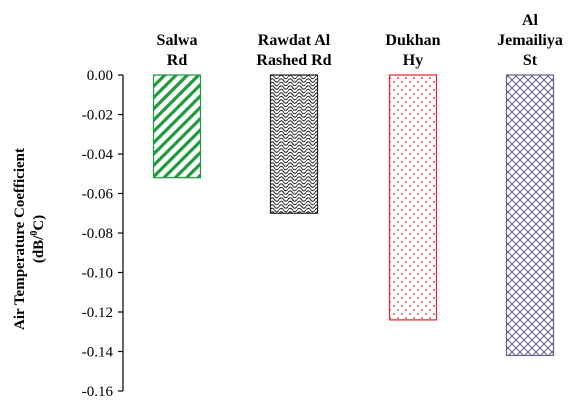 This screenshot has width=583, height=403. What do you see at coordinates (20, 239) in the screenshot?
I see `y-axis-title-line1: Air Temperature Coefficient` at bounding box center [20, 239].